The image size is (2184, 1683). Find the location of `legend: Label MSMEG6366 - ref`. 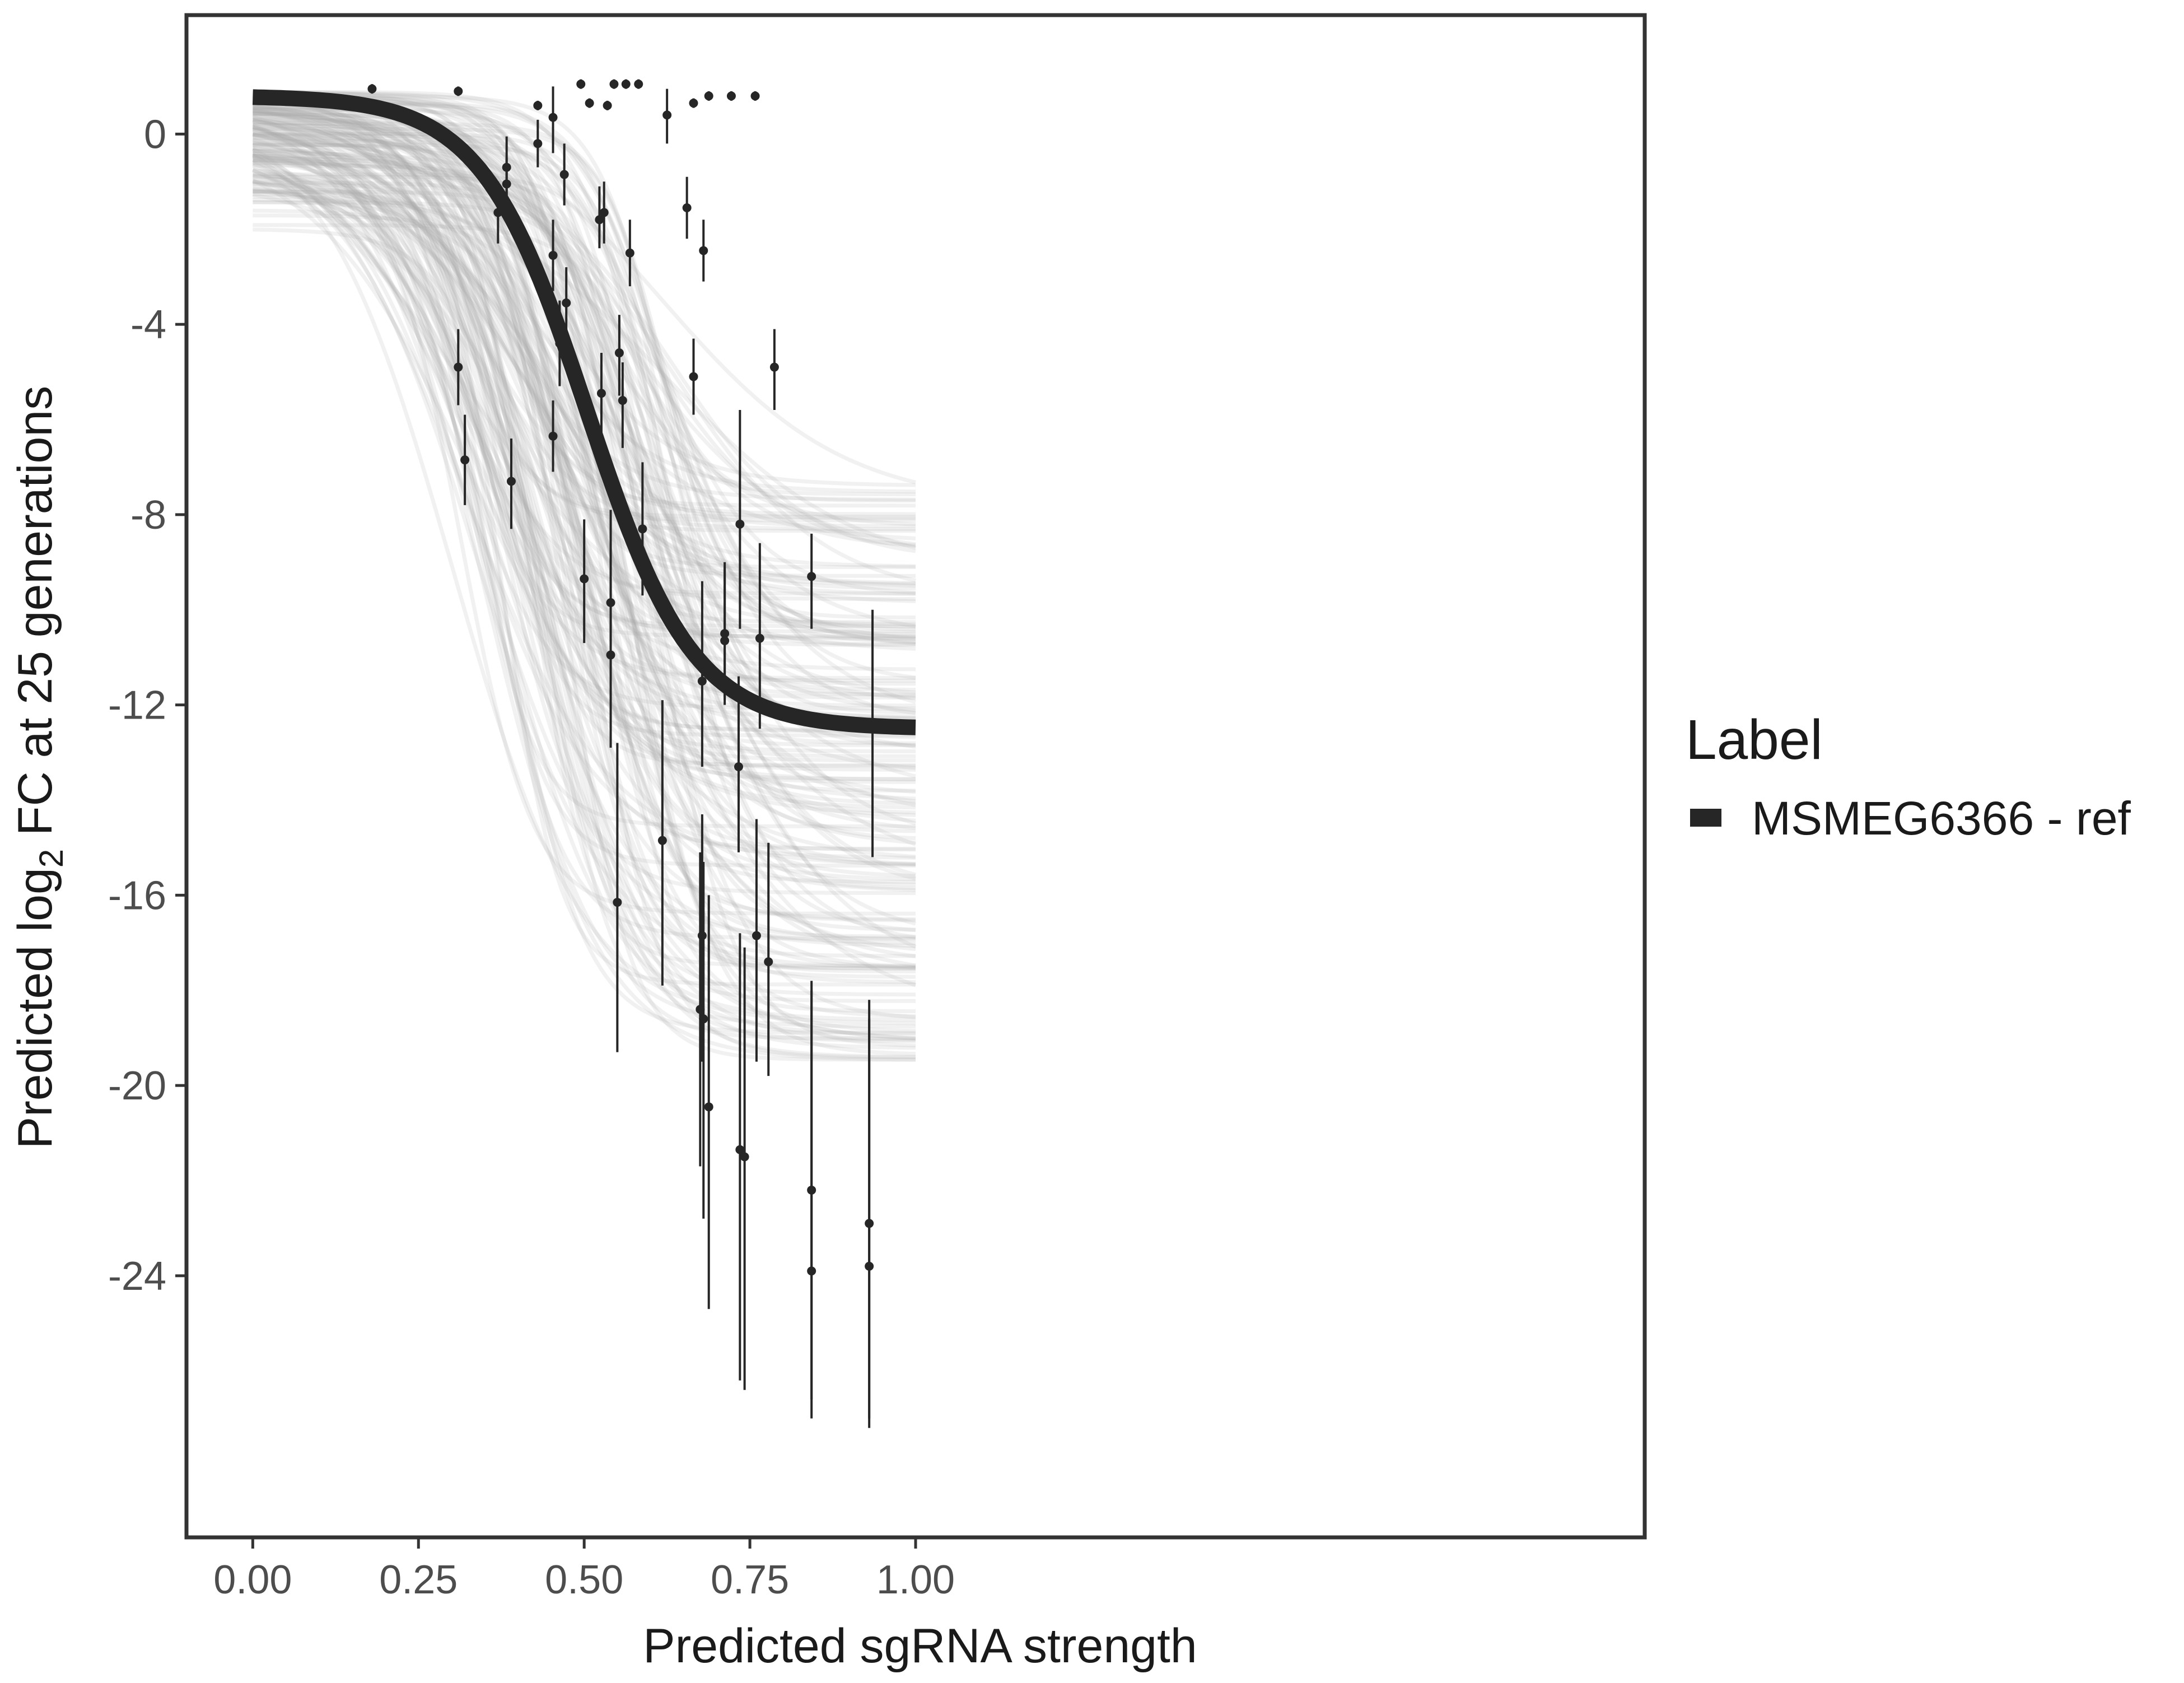

legend: Label MSMEG6366 - ref is located at coordinates (1909, 776).